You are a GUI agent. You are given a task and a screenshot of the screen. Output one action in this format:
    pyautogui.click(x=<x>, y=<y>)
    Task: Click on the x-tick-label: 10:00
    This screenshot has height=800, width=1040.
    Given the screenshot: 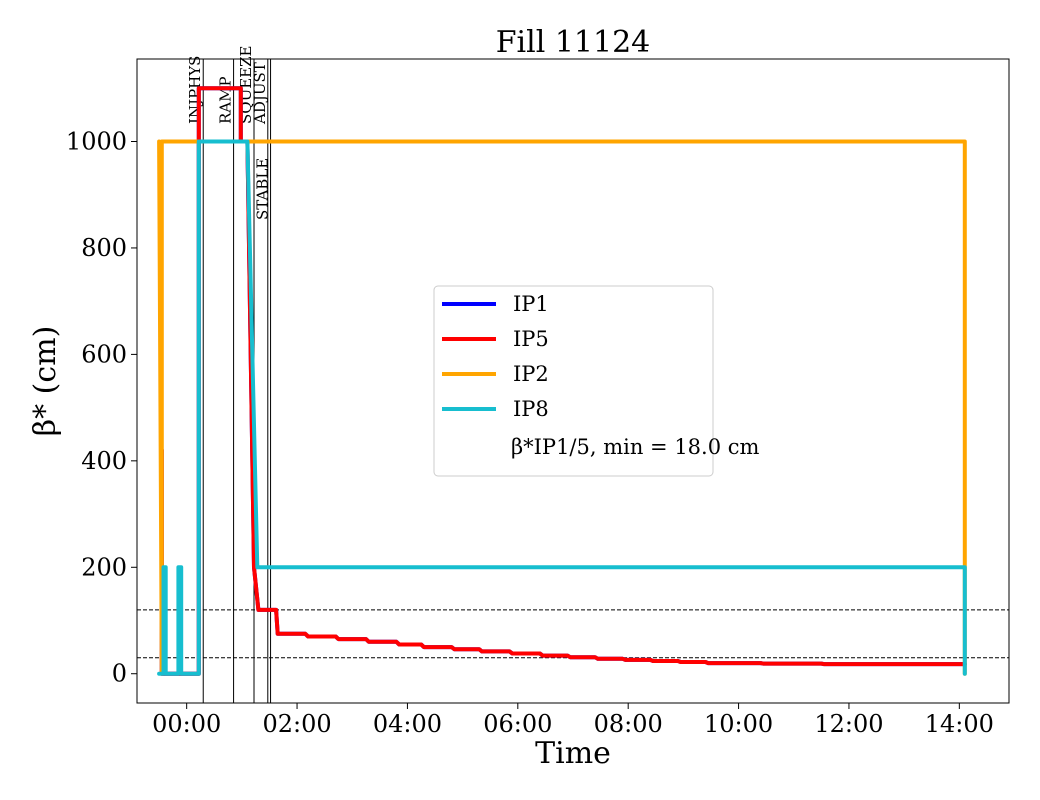 What is the action you would take?
    pyautogui.click(x=738, y=724)
    